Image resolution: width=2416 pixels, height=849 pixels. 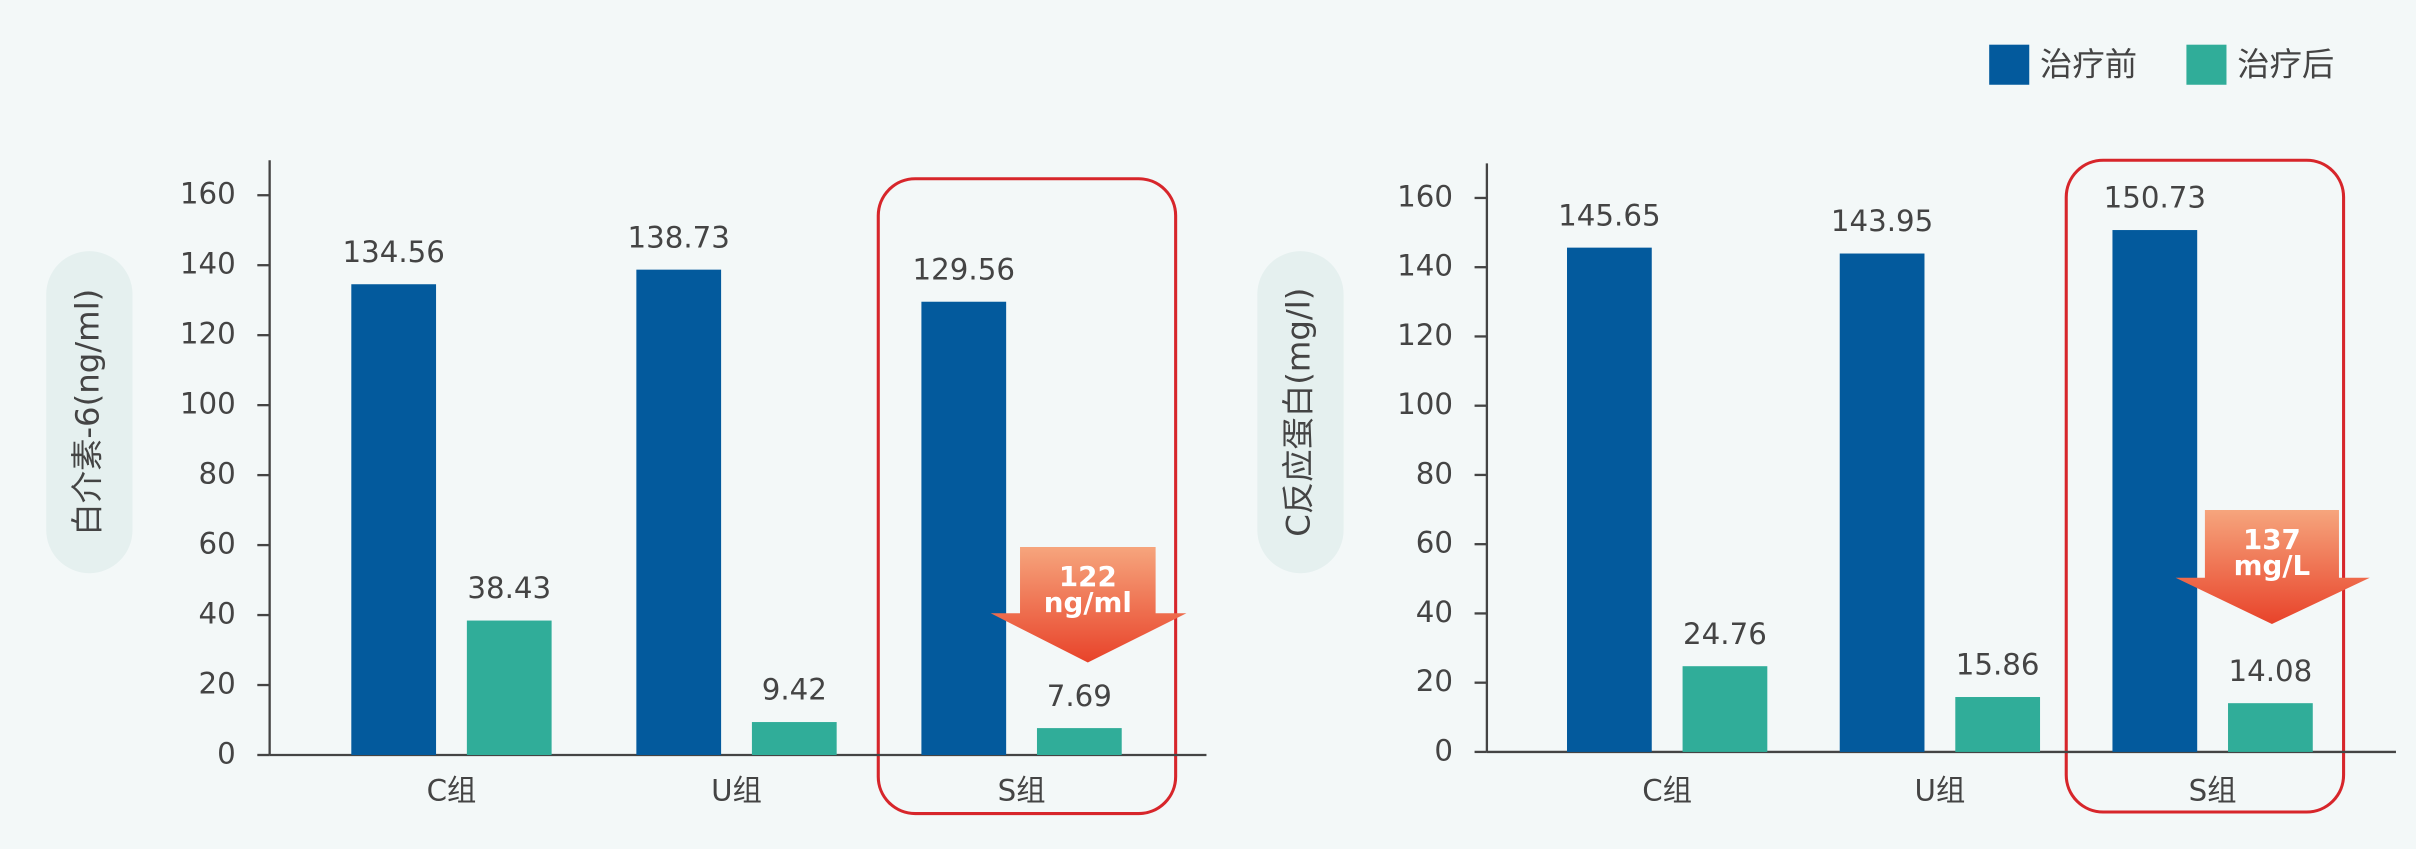 I want to click on y-axis-label: 白介素-6(ng/ml), so click(x=87, y=412).